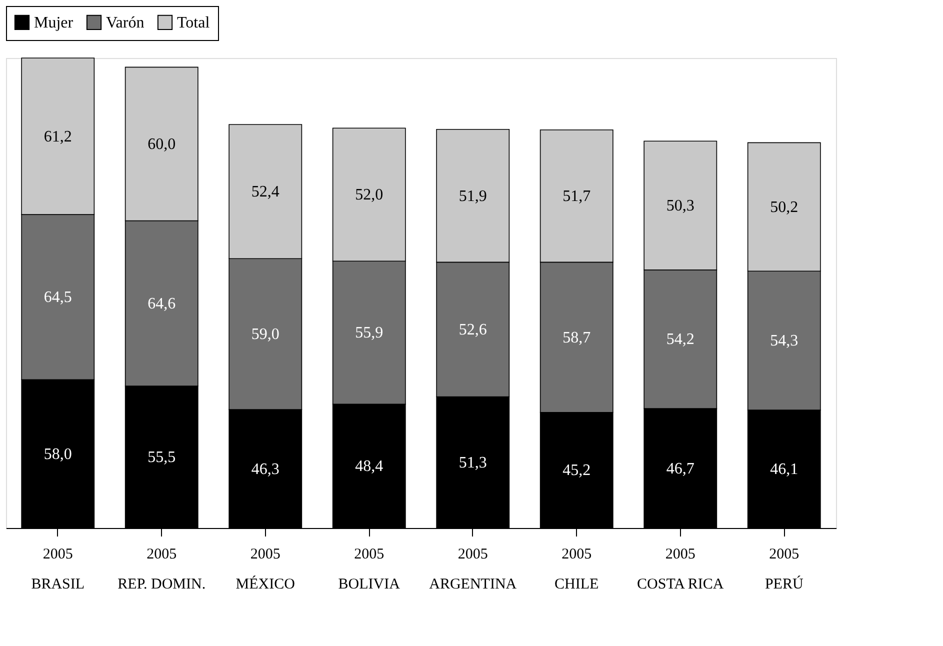 This screenshot has height=646, width=943. What do you see at coordinates (472, 329) in the screenshot?
I see `data-label: 52,6` at bounding box center [472, 329].